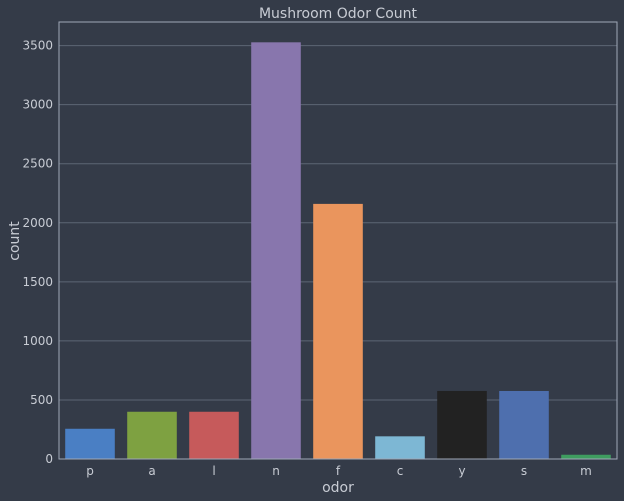 This screenshot has height=501, width=624. I want to click on y-tick-label: 3000, so click(37, 105).